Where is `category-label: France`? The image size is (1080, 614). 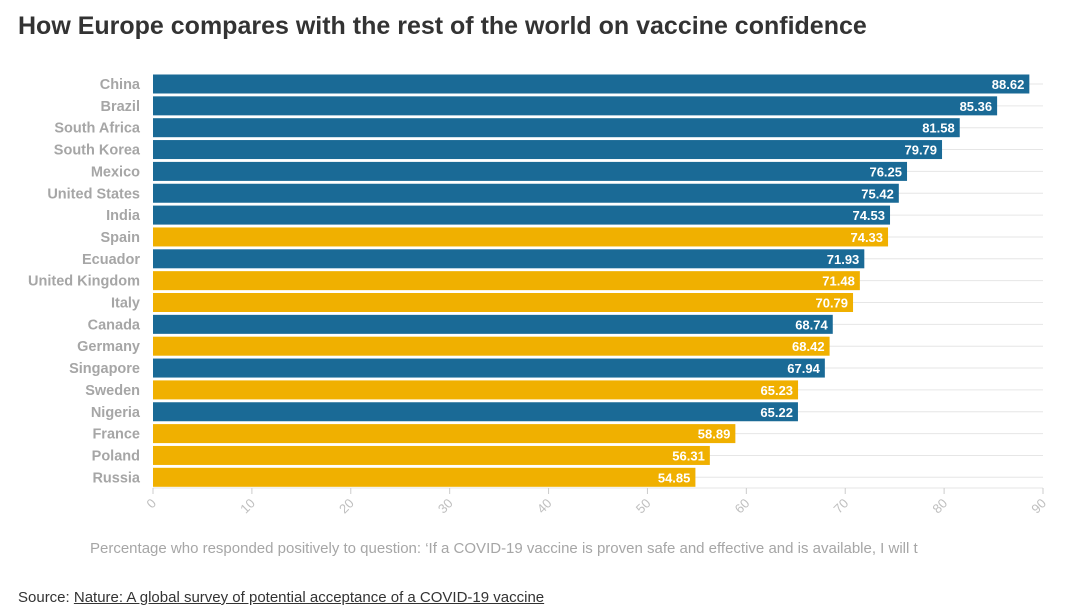 category-label: France is located at coordinates (116, 435).